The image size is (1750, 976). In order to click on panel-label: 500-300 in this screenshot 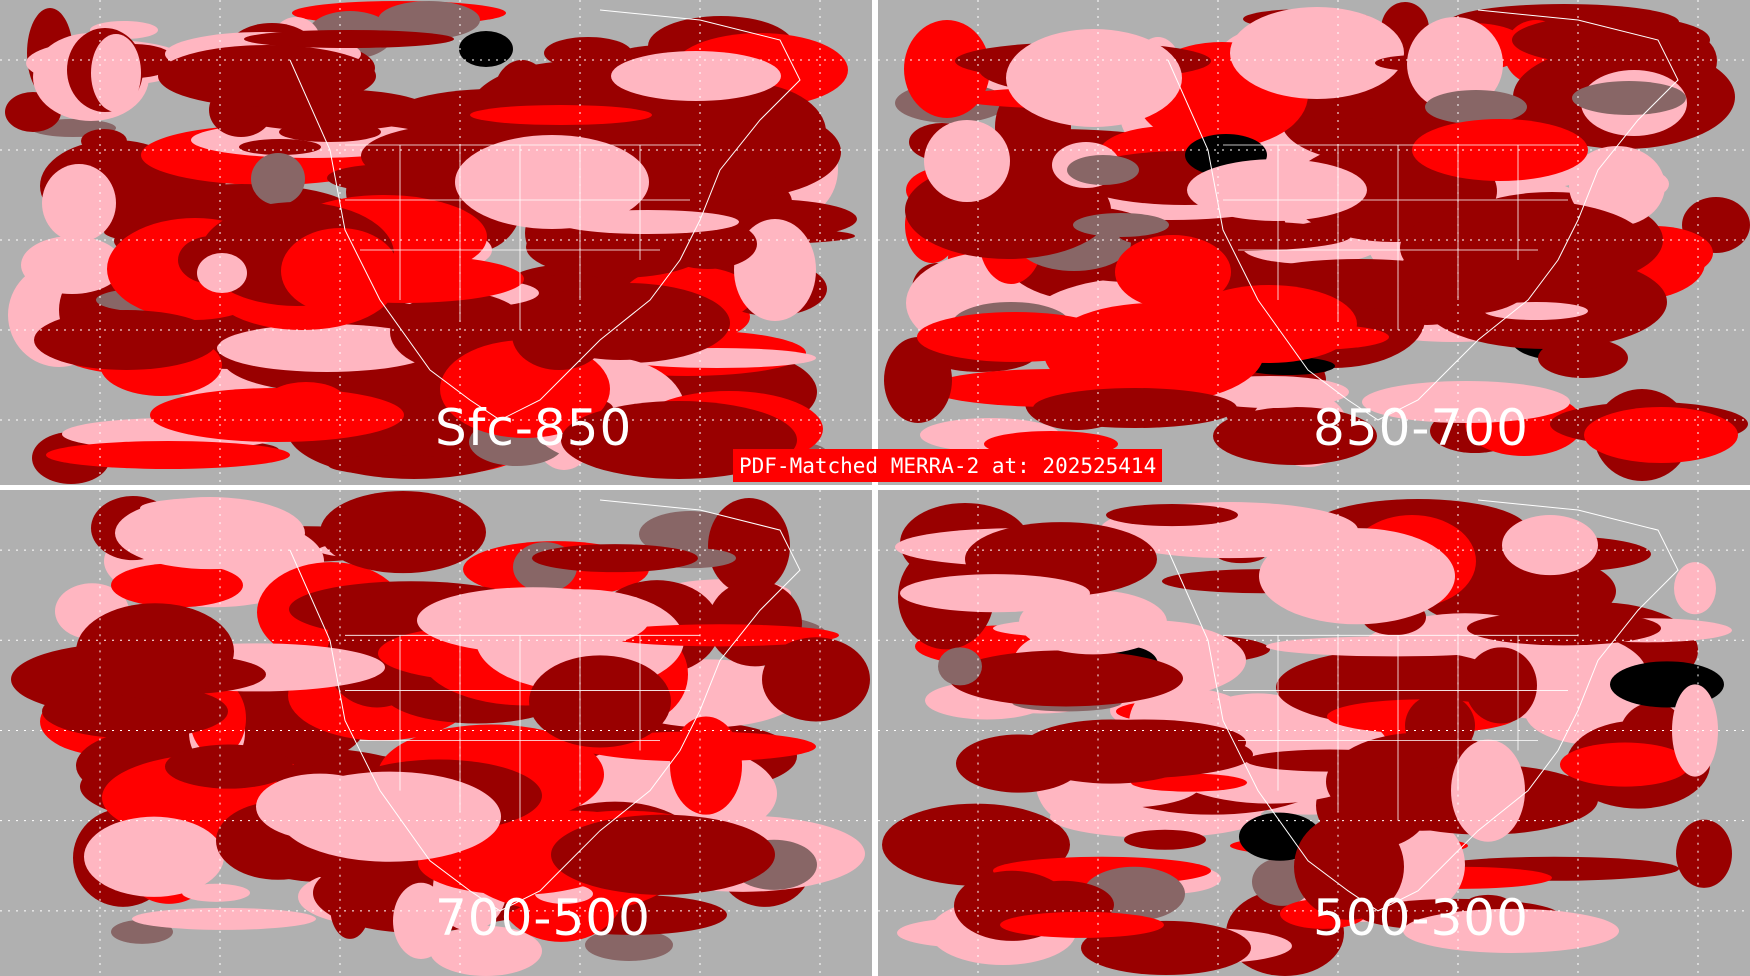, I will do `click(1421, 918)`.